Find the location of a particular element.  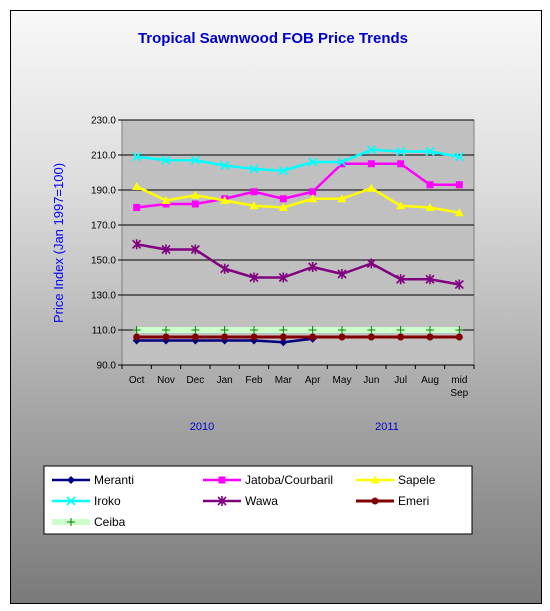

series-line-iroko is located at coordinates (298, 160).